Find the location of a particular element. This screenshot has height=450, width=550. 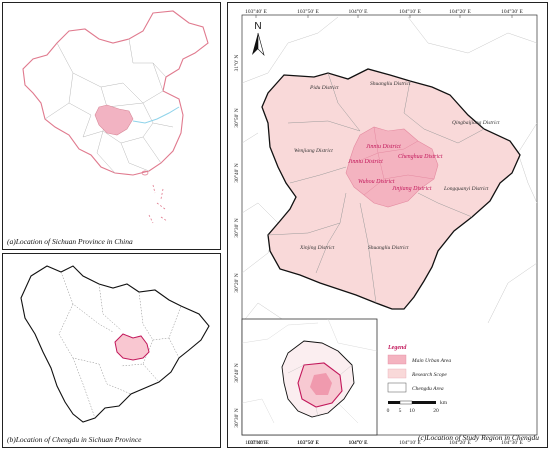

caption-c: (c)Location of Study Region in Chengdu is located at coordinates (478, 437).